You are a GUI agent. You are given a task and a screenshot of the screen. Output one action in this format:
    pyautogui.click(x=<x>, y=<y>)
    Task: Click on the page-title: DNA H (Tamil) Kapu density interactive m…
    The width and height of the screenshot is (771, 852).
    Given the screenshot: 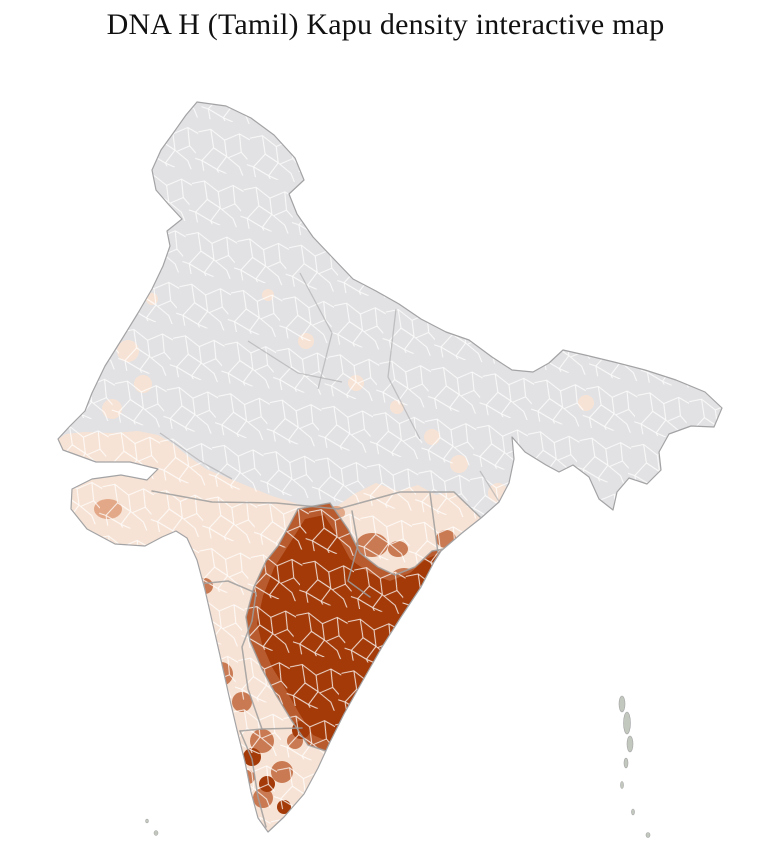 What is the action you would take?
    pyautogui.click(x=385, y=24)
    